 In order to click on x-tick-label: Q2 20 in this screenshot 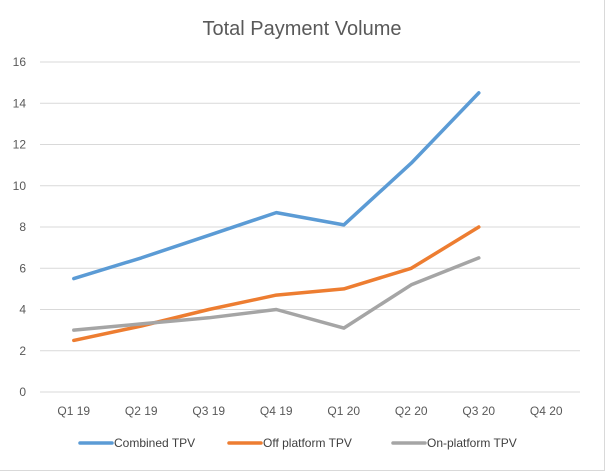, I will do `click(411, 411)`.